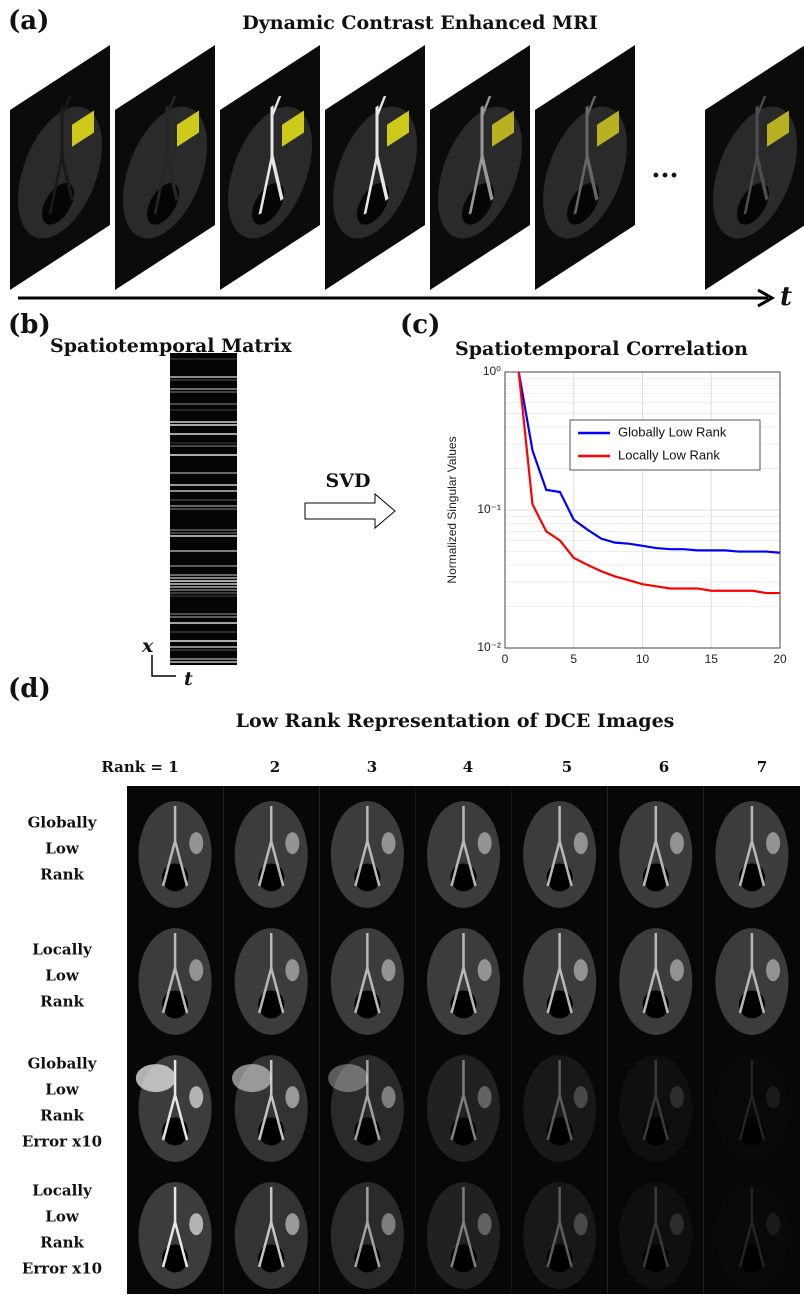 This screenshot has width=804, height=1295. I want to click on axes-icon, so click(163, 666).